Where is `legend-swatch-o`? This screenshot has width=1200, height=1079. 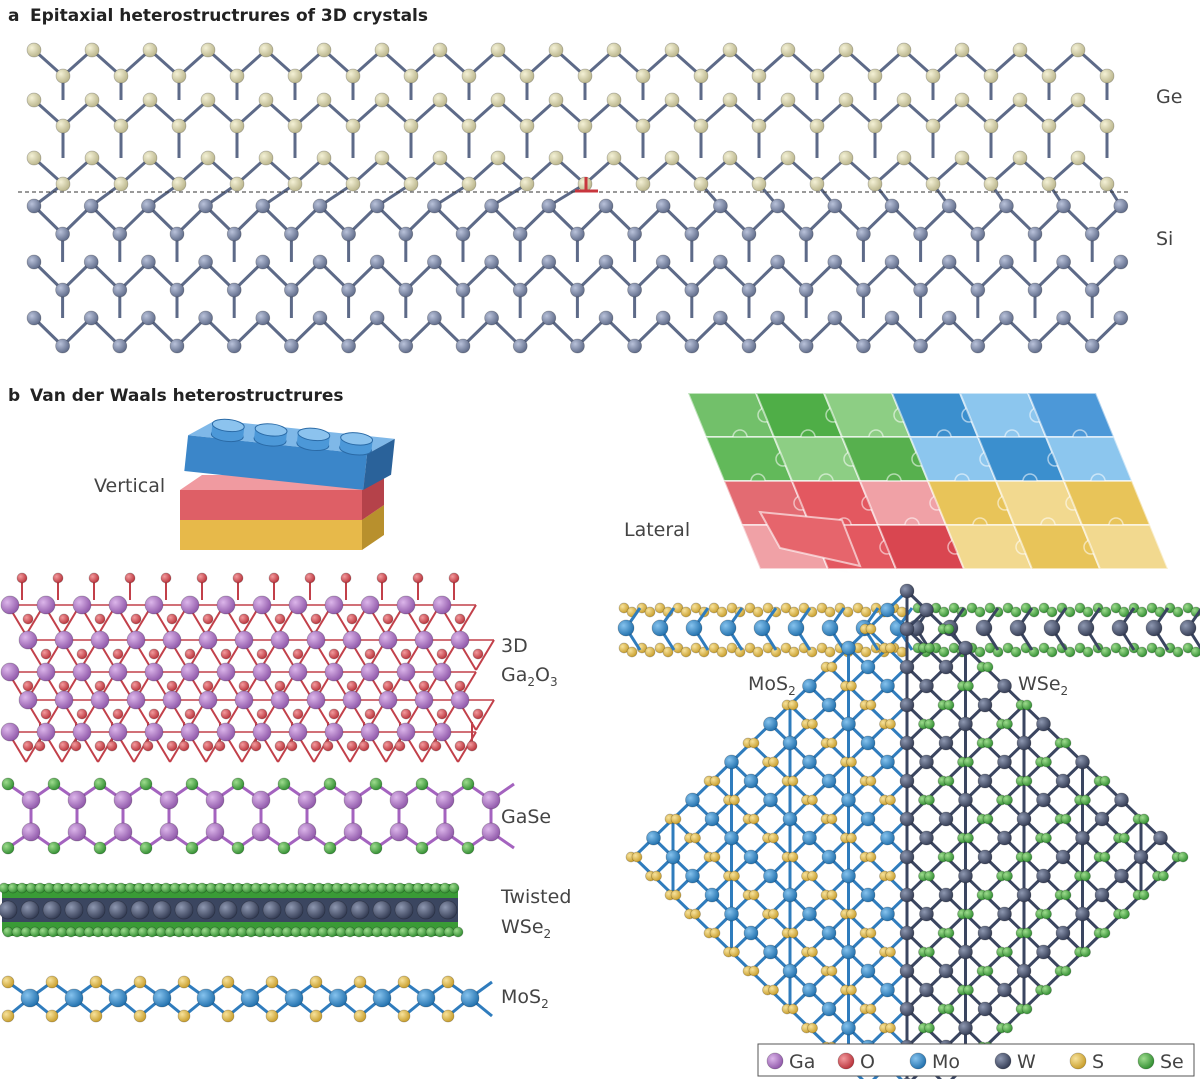 legend-swatch-o is located at coordinates (846, 1061).